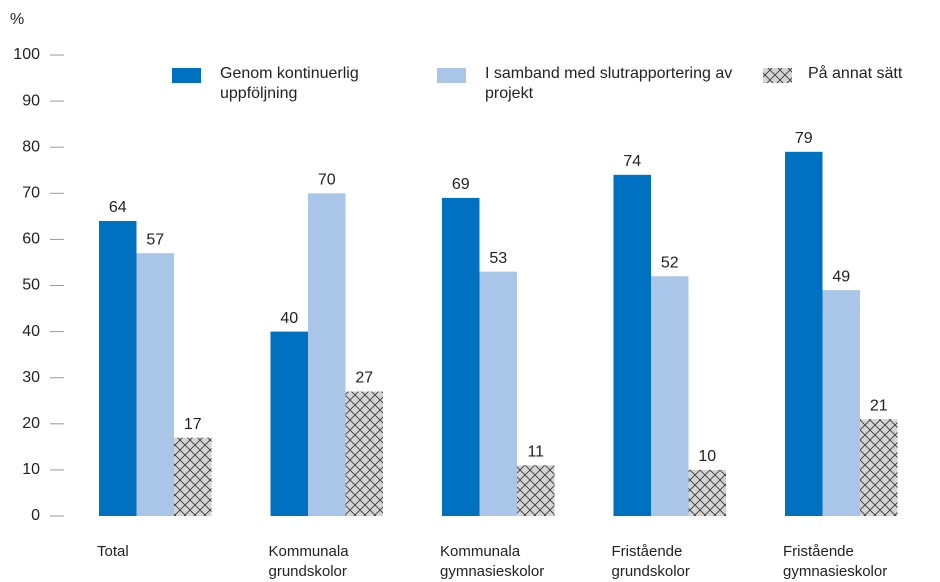  What do you see at coordinates (289, 83) in the screenshot?
I see `legend-label: Genom kontinuerlig uppföljning` at bounding box center [289, 83].